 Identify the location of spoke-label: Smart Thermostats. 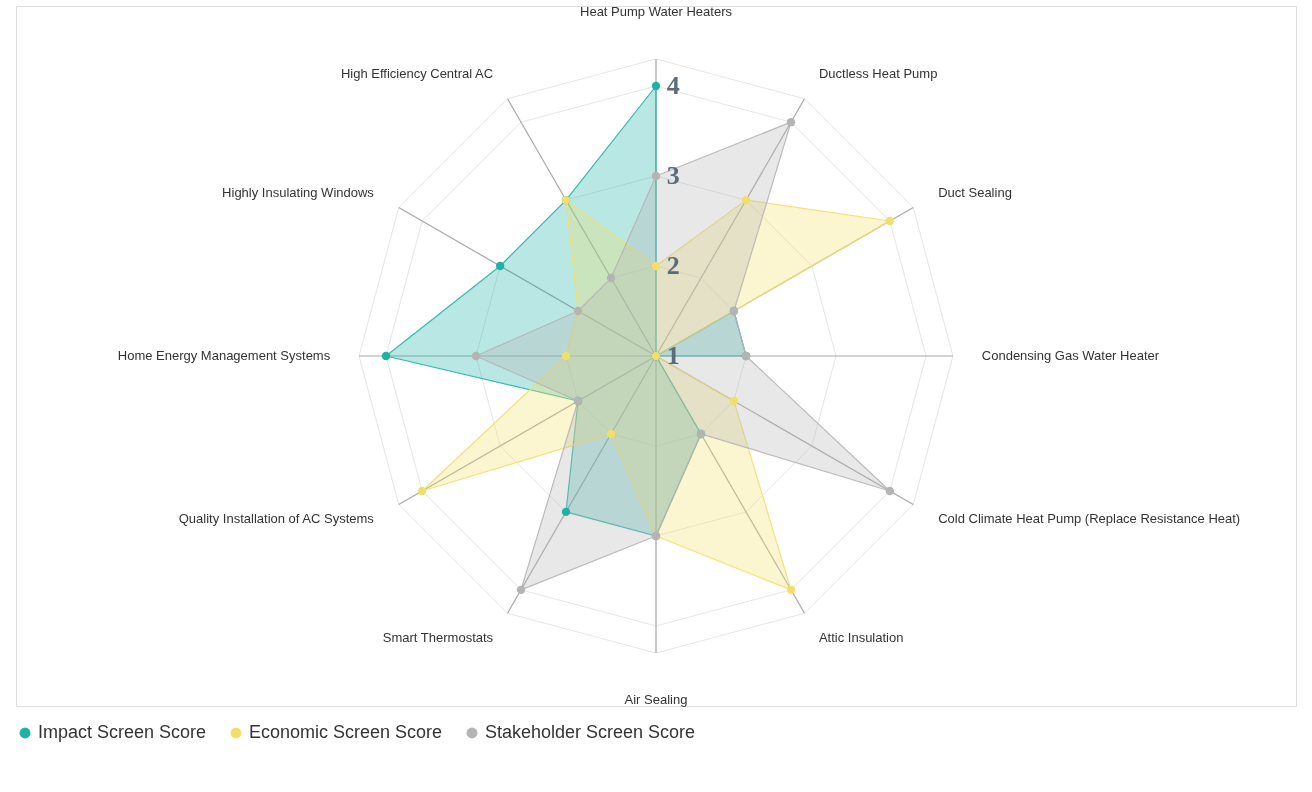
(438, 638).